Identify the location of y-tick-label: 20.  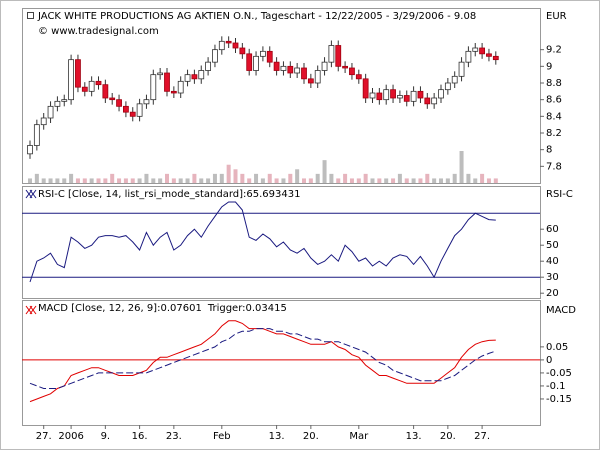
(552, 293).